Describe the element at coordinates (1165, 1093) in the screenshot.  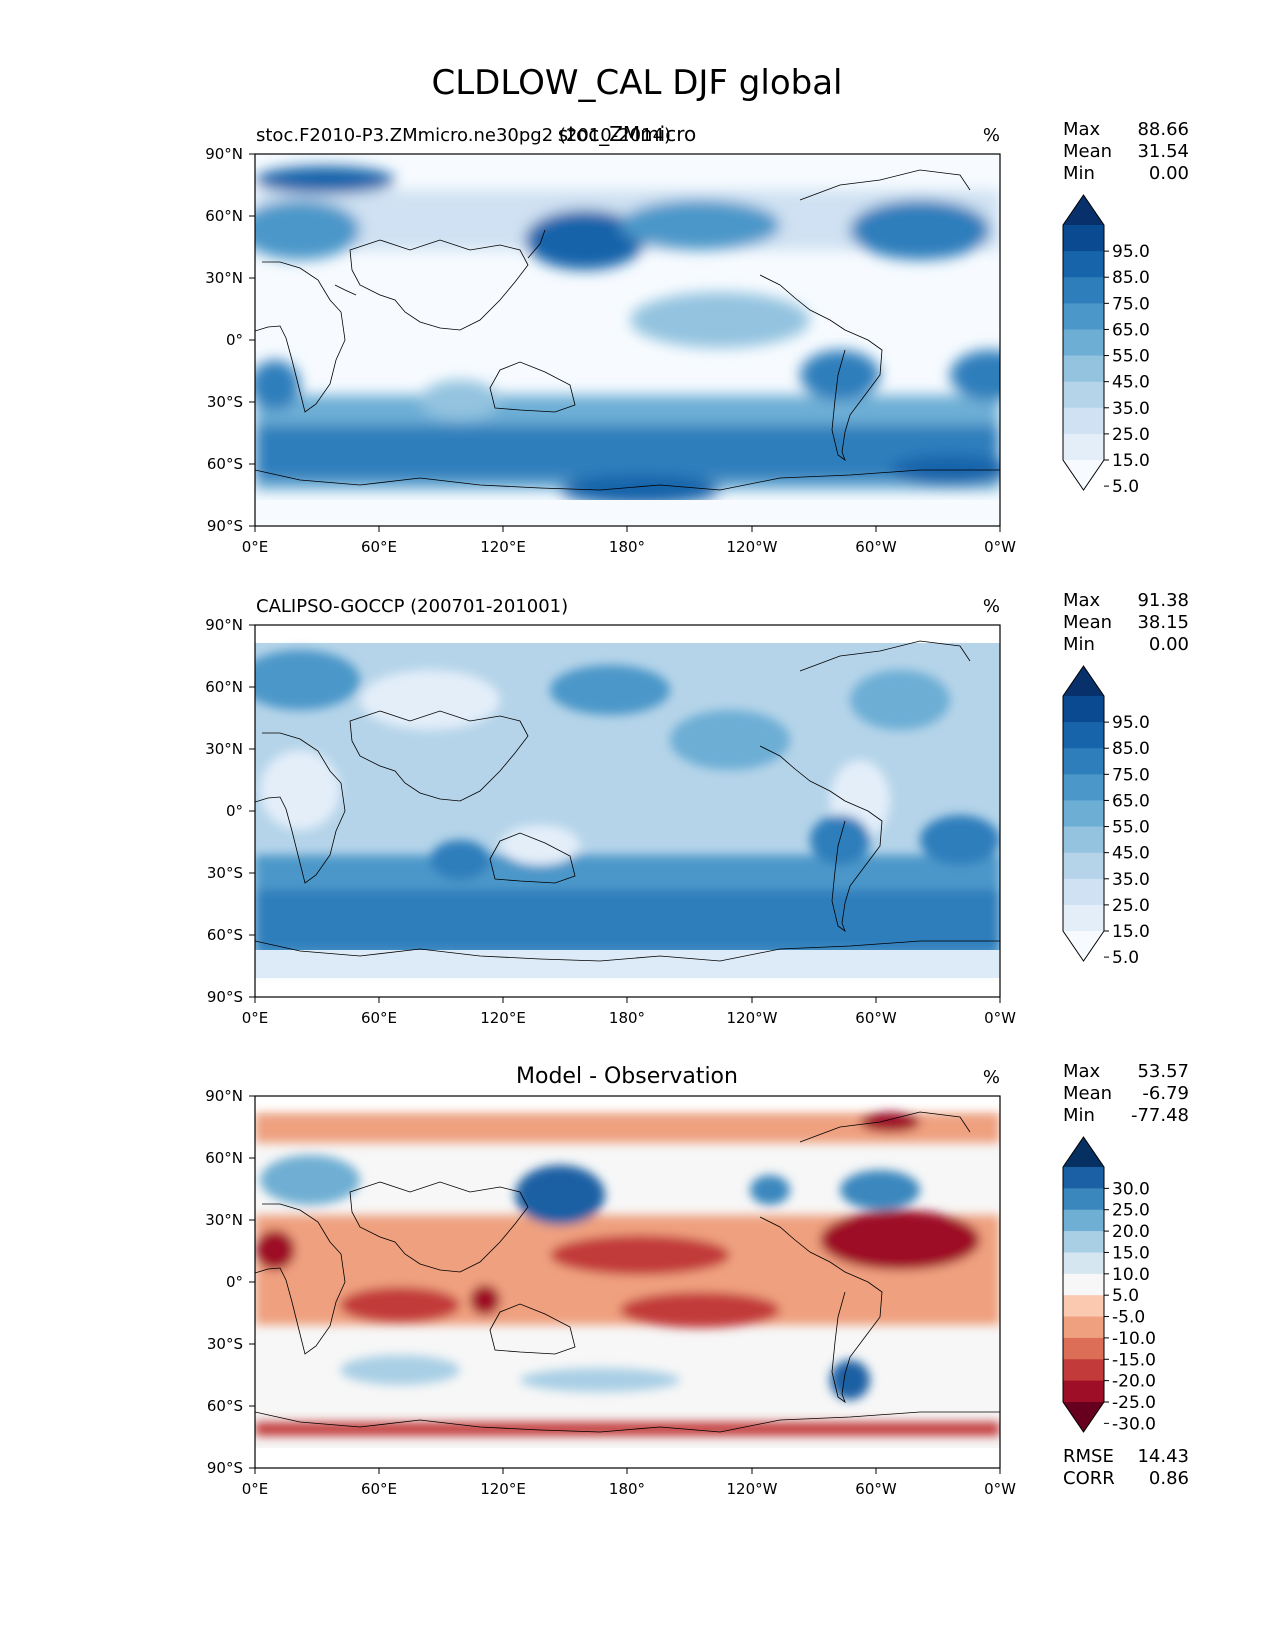
I see `stat-value: -6.79` at that location.